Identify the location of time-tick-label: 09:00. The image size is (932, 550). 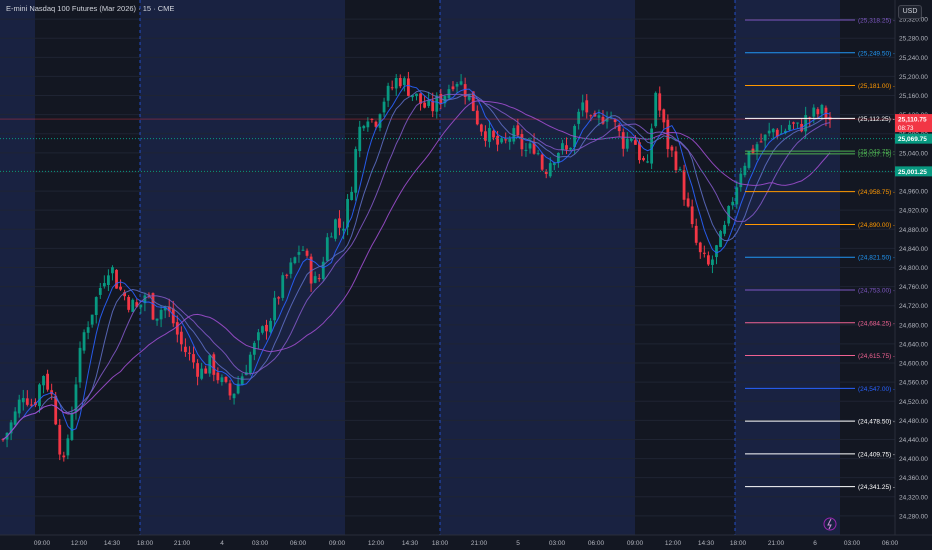
(635, 543).